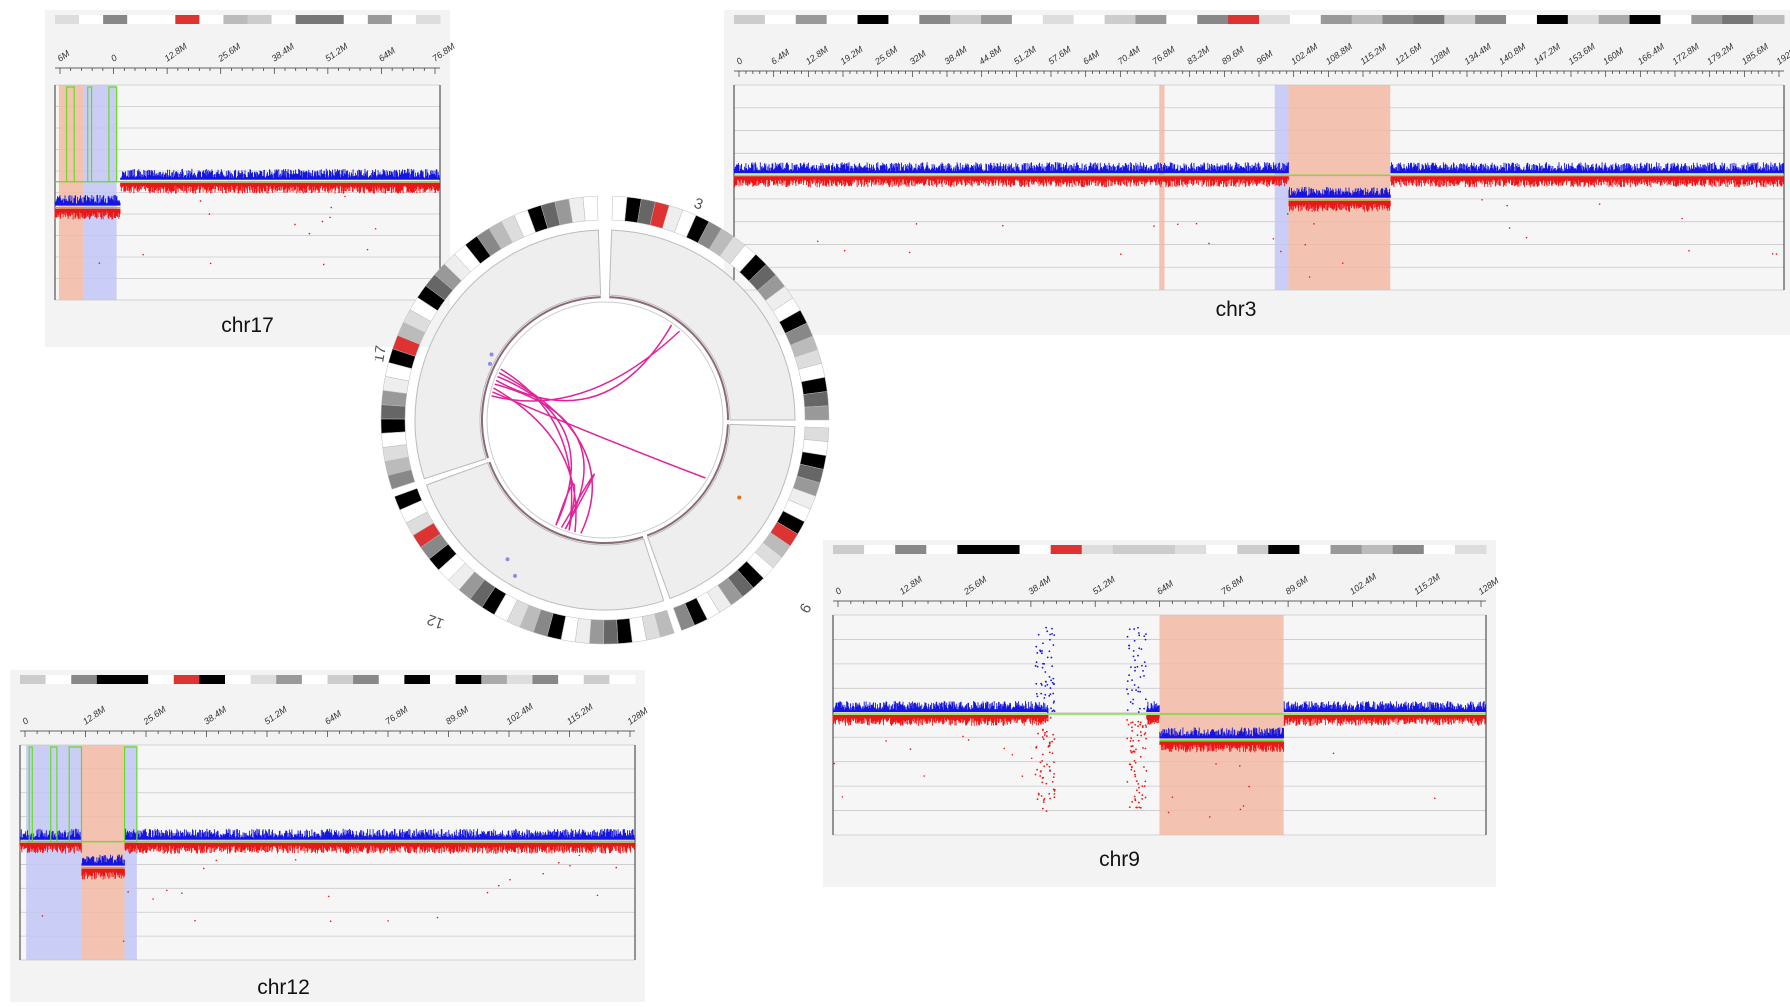  I want to click on tick-label: 19.2M, so click(851, 55).